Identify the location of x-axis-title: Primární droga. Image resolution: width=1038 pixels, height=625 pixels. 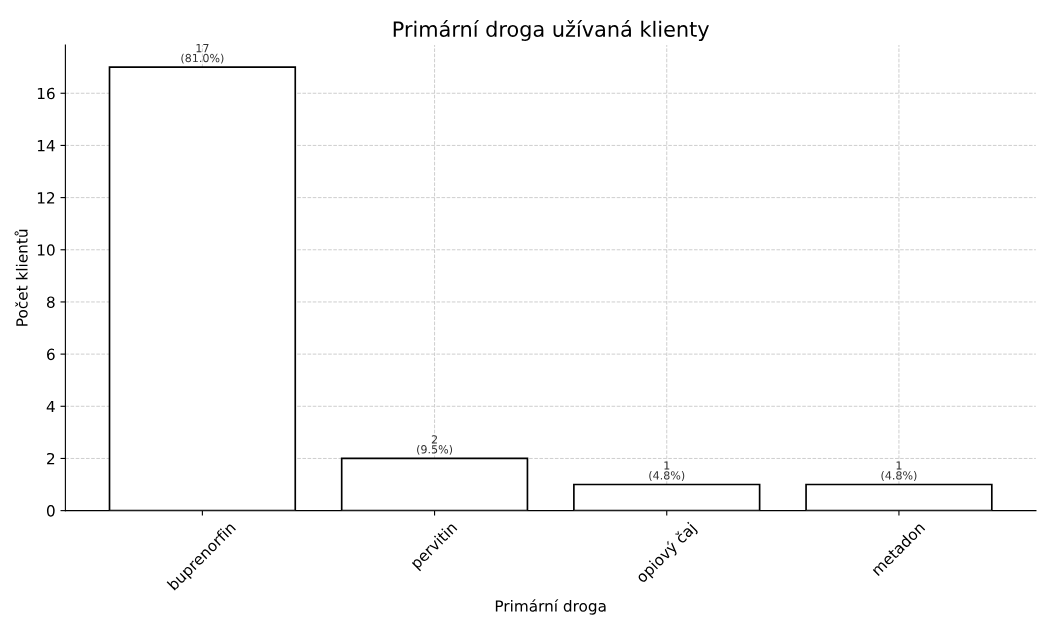
(550, 607).